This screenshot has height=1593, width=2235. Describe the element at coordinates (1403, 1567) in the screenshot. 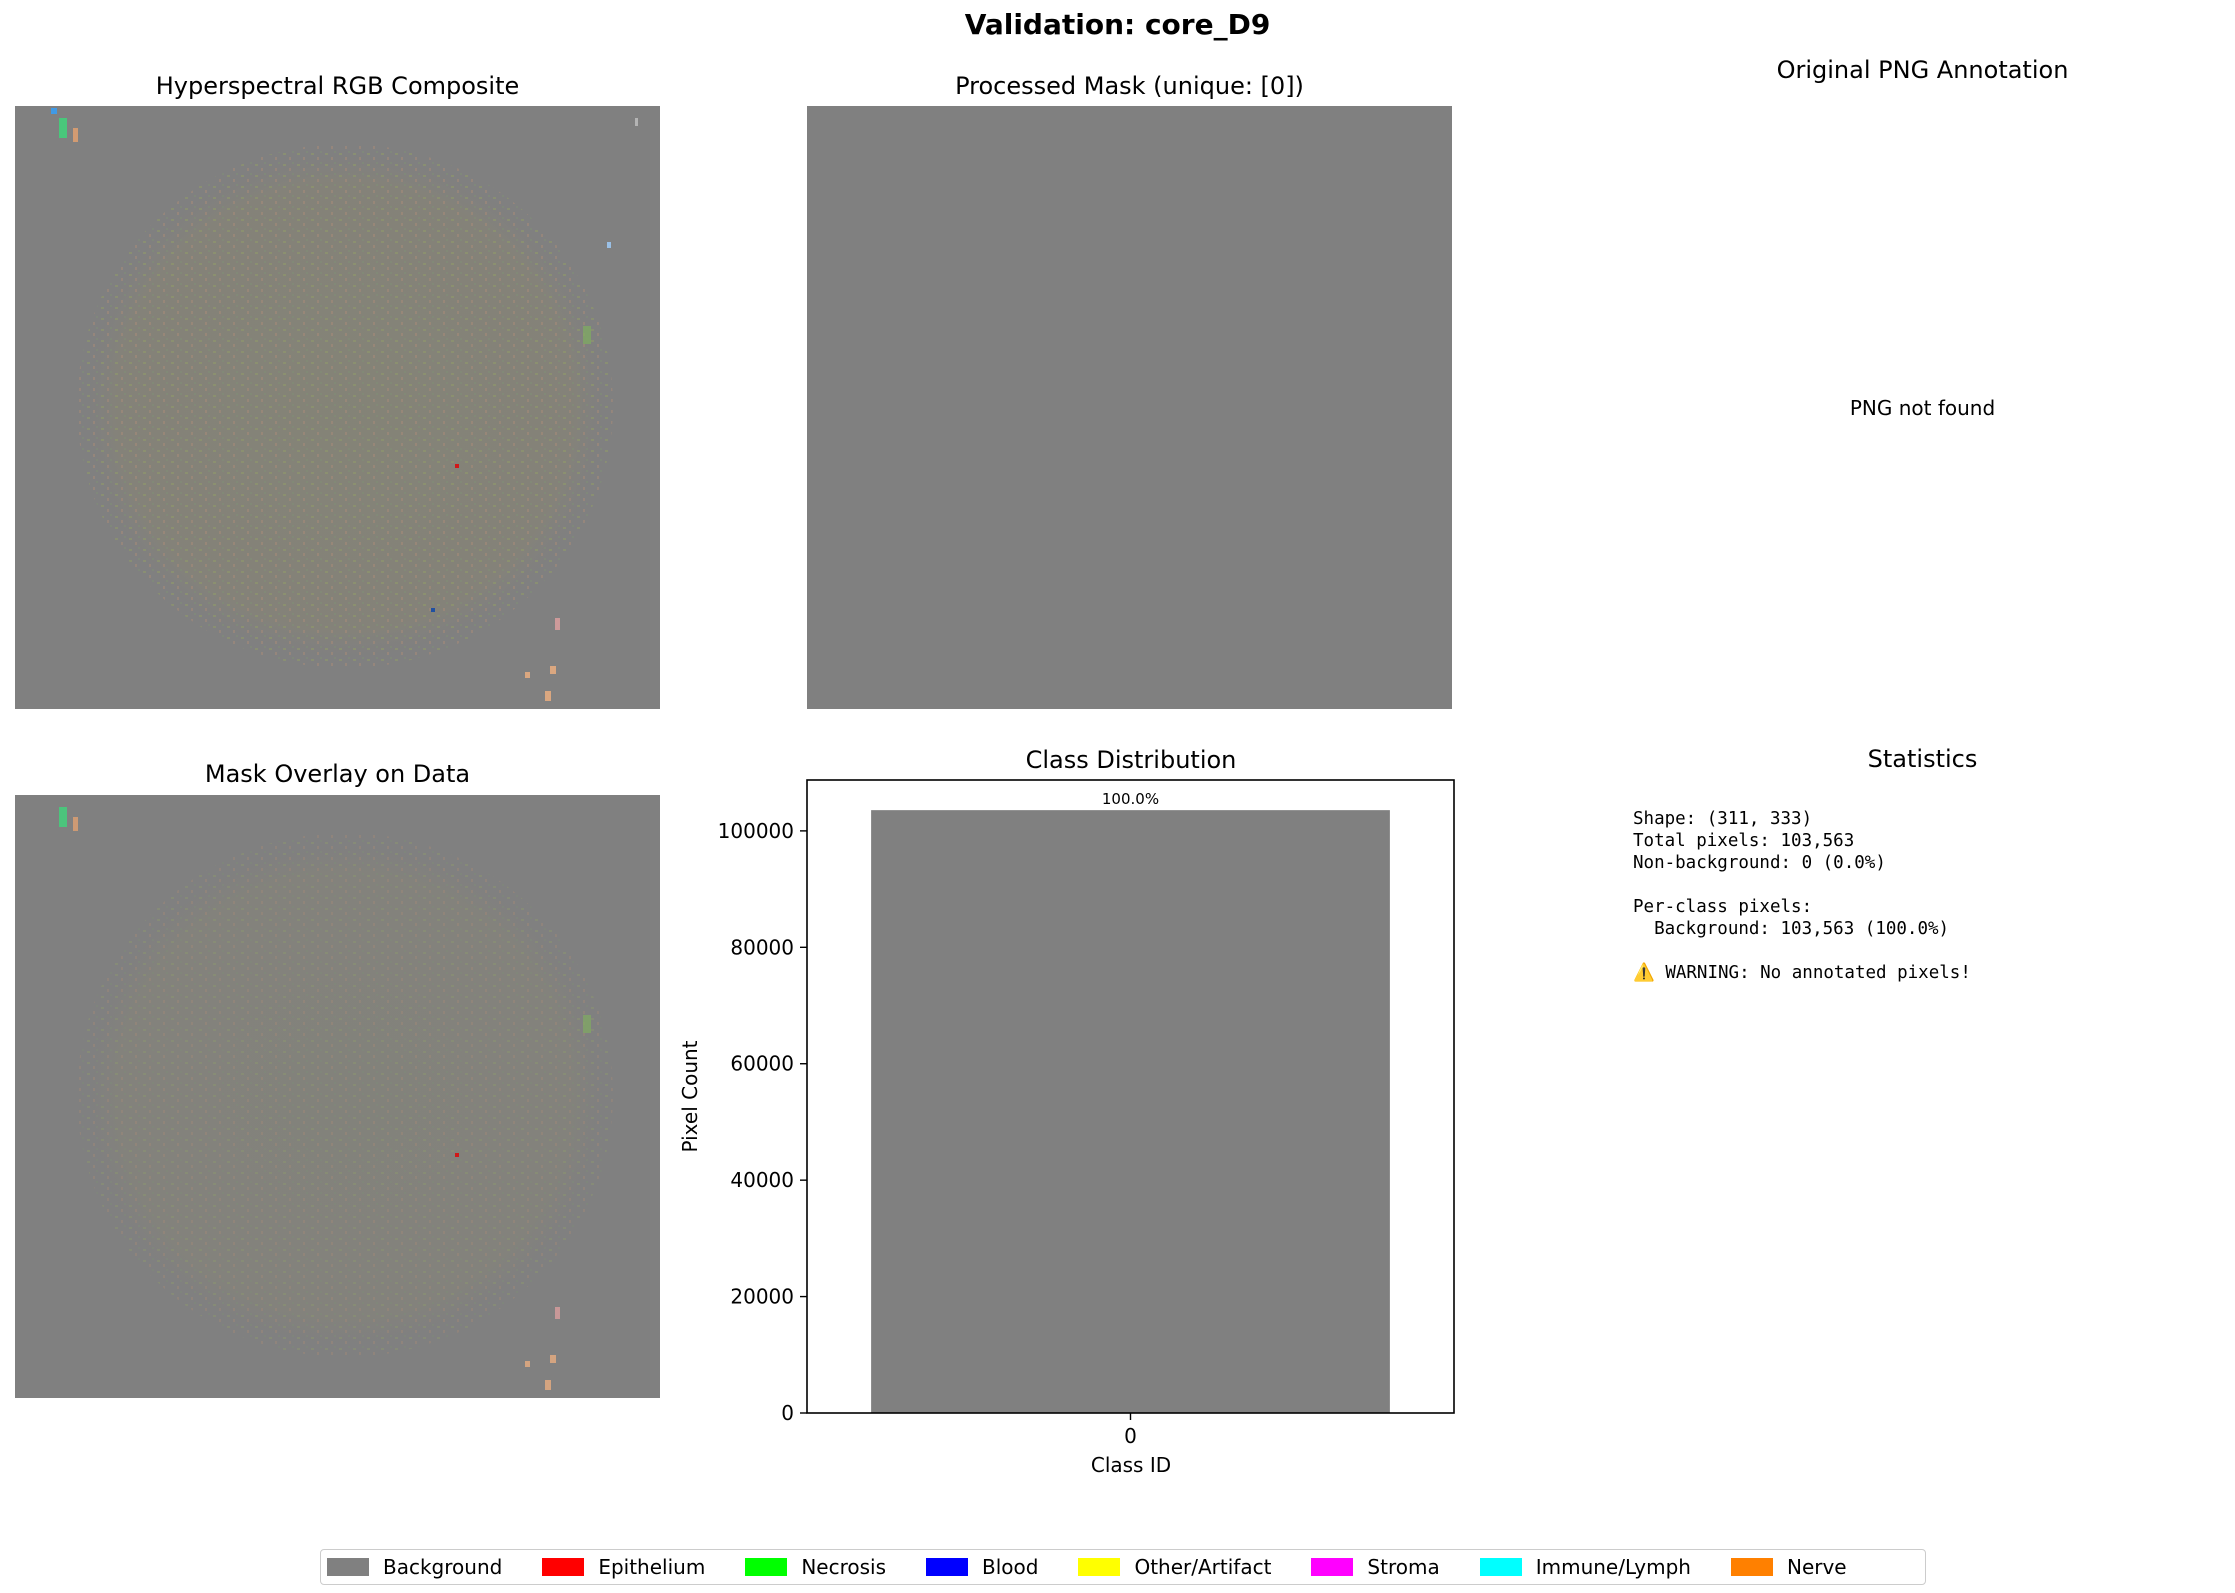

I see `legend-label: Stroma` at that location.